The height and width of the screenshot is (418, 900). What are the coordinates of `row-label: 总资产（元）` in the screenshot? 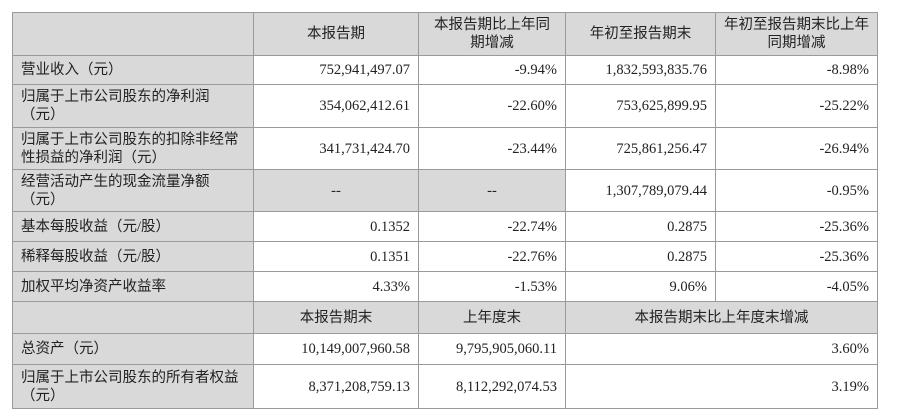 It's located at (133, 349).